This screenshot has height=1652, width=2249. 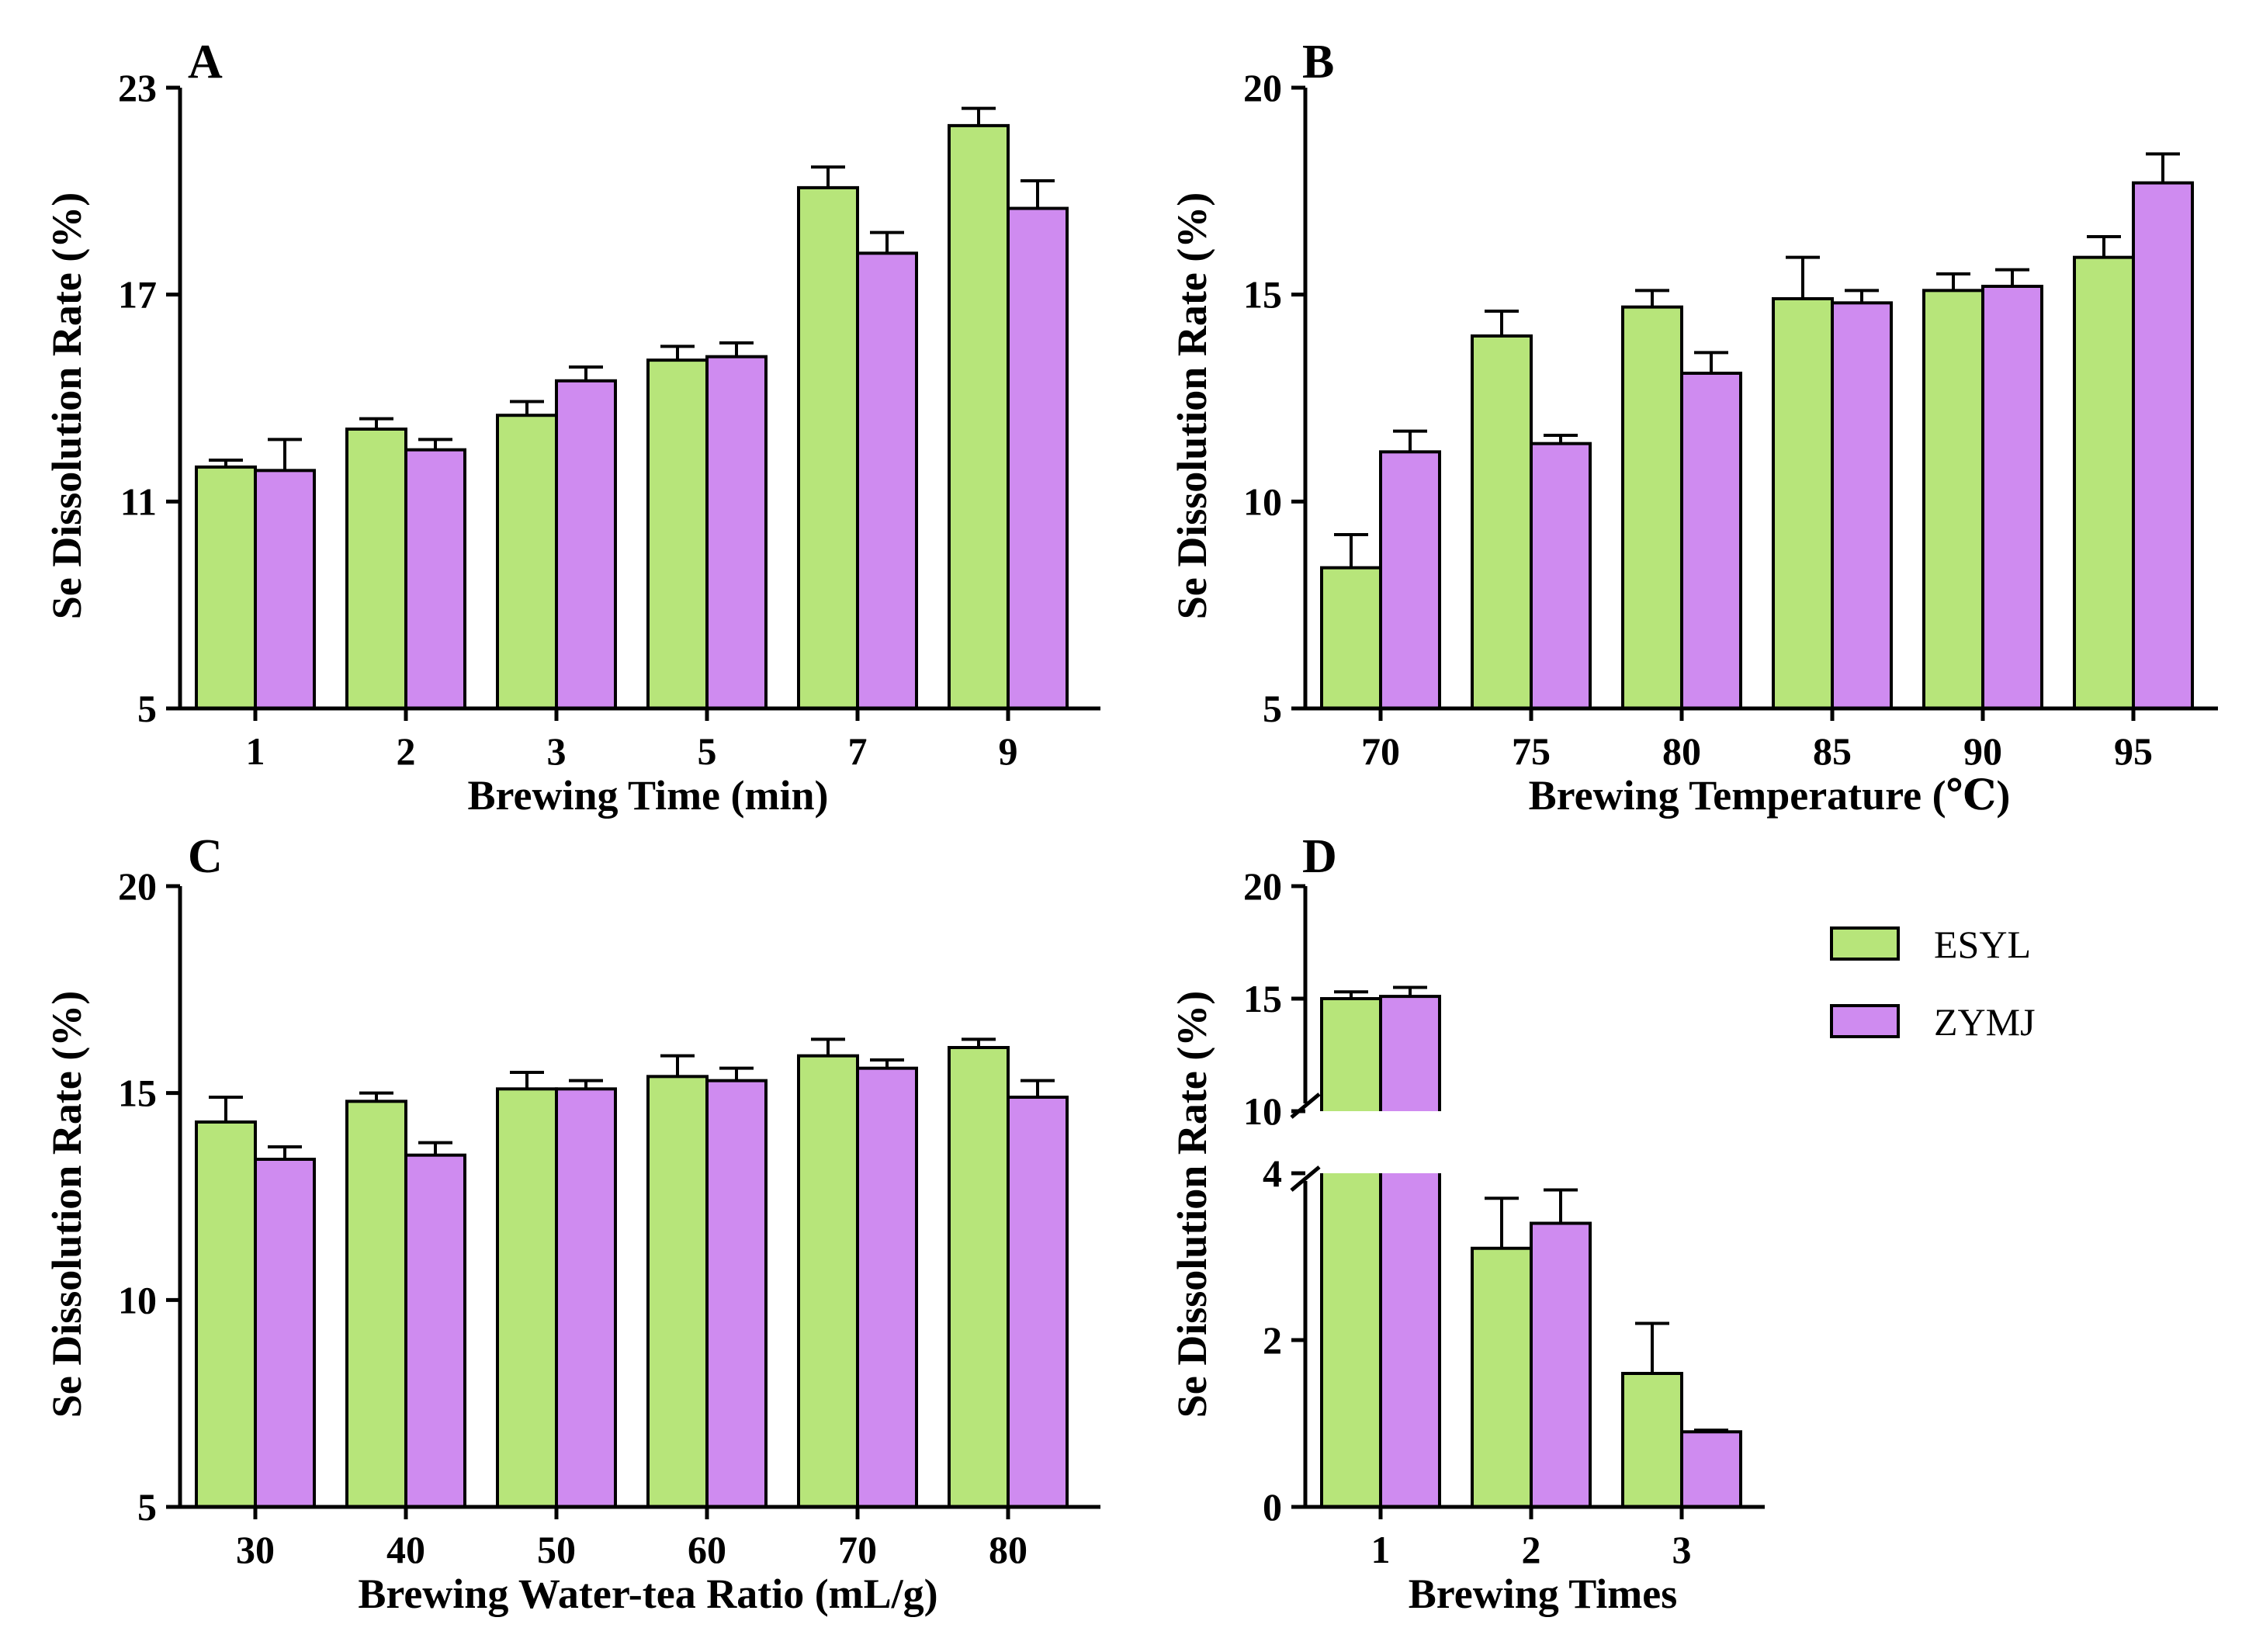 What do you see at coordinates (147, 708) in the screenshot?
I see `y-tick-label-a-5: 5` at bounding box center [147, 708].